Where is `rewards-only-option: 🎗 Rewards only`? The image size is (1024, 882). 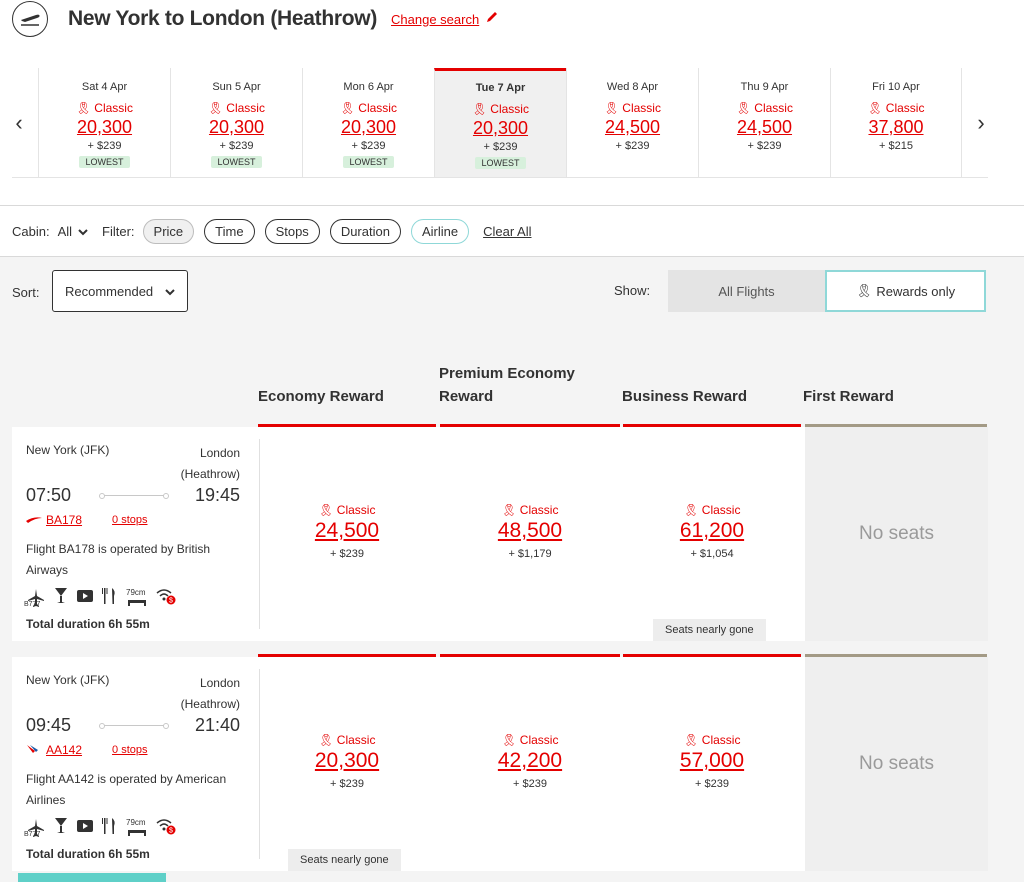
rewards-only-option: 🎗 Rewards only is located at coordinates (905, 291).